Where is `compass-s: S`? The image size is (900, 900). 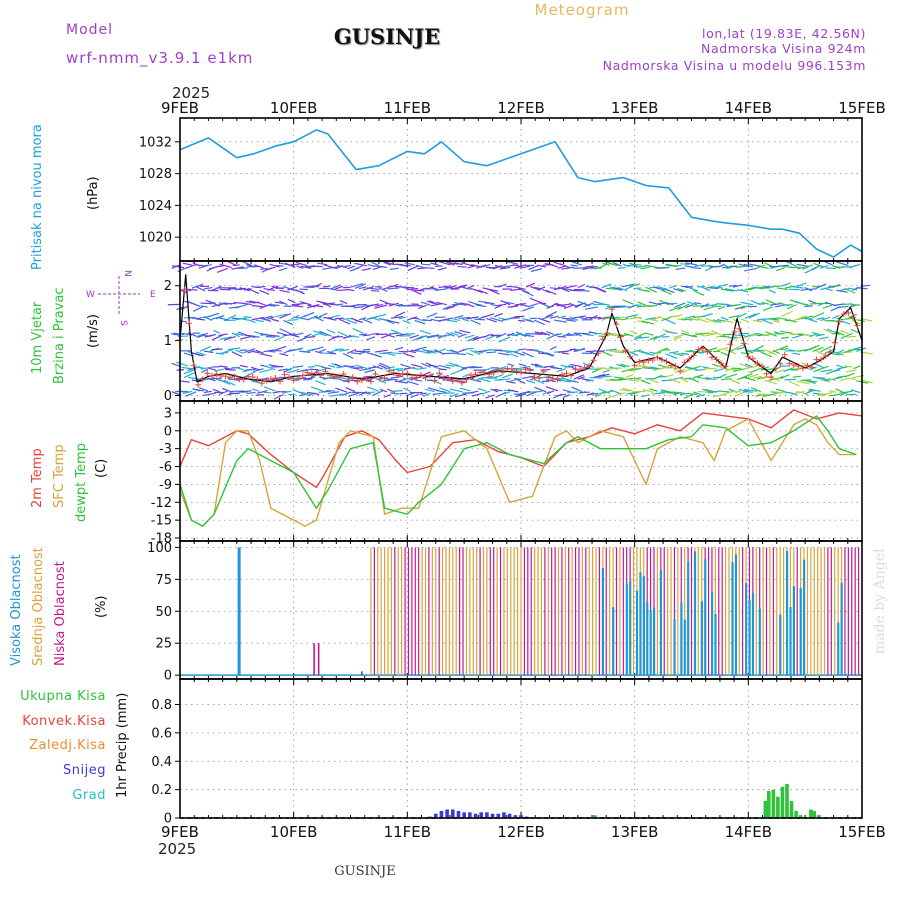 compass-s: S is located at coordinates (123, 323).